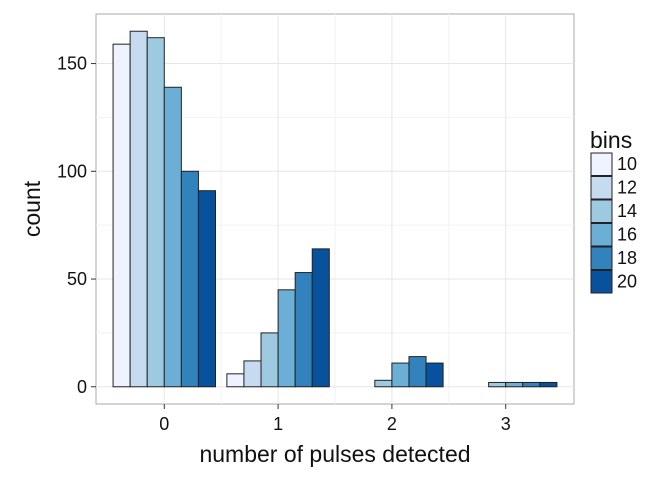 This screenshot has height=480, width=672. I want to click on x-tick-label: 3, so click(506, 424).